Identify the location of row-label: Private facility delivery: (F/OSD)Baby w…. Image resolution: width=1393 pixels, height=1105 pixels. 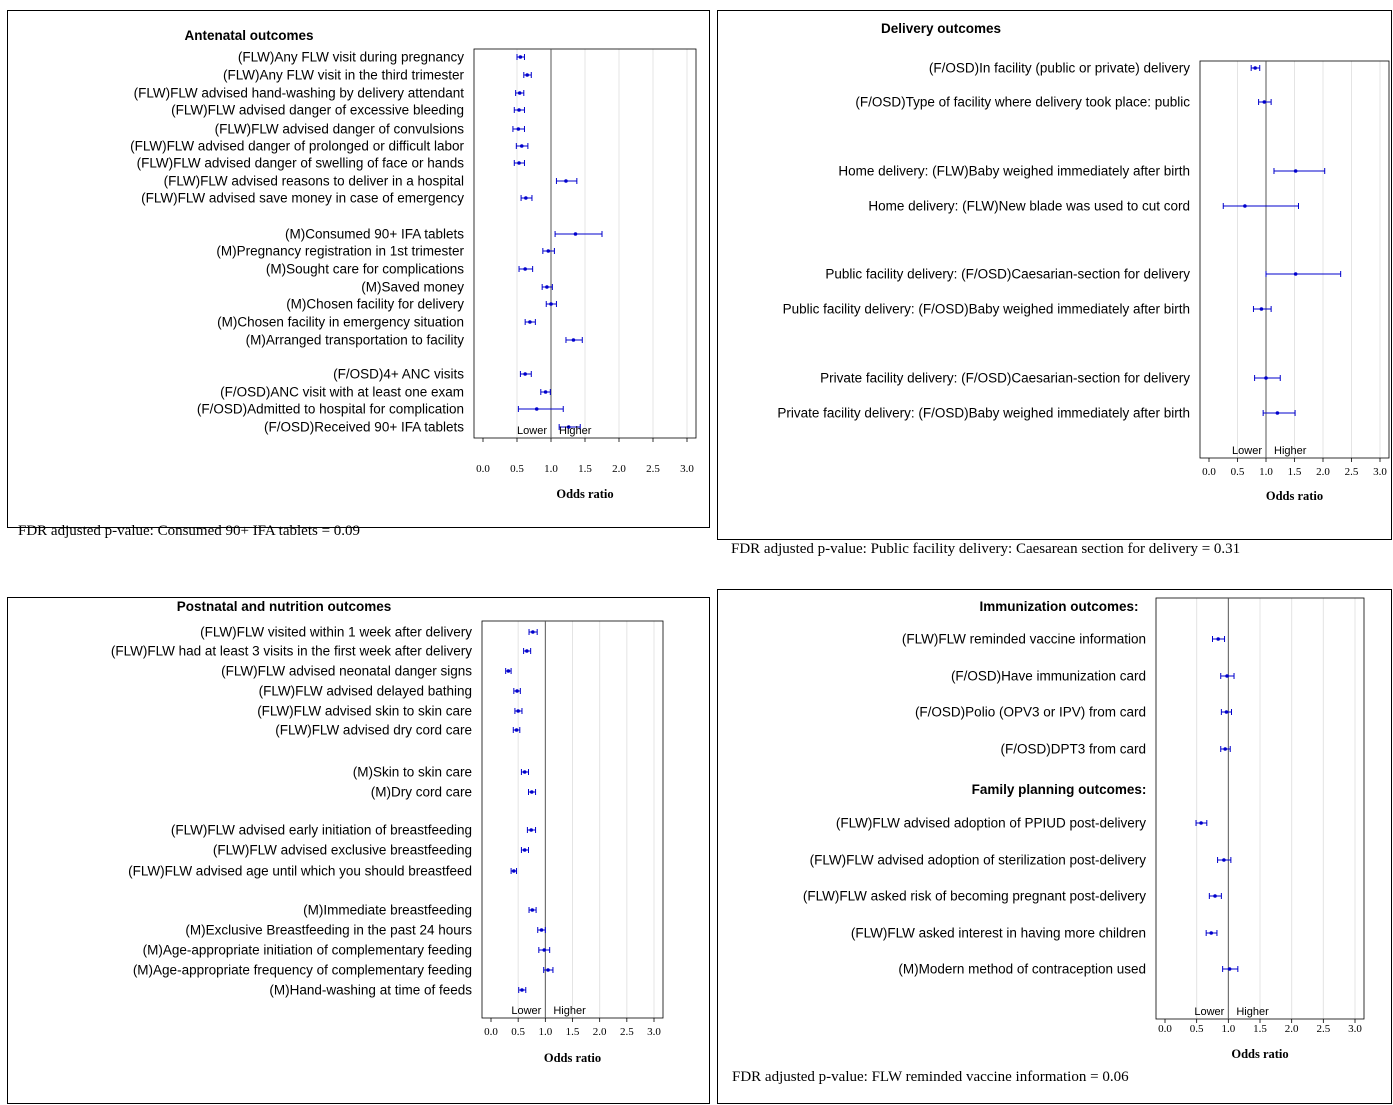
(983, 413).